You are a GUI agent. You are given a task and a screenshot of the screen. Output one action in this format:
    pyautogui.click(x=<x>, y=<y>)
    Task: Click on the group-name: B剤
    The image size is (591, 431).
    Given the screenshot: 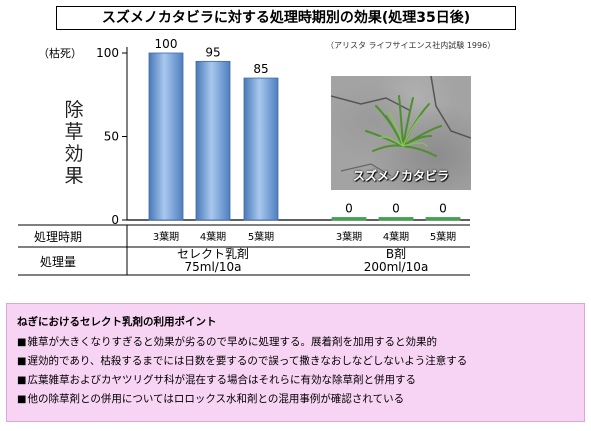 What is the action you would take?
    pyautogui.click(x=396, y=253)
    